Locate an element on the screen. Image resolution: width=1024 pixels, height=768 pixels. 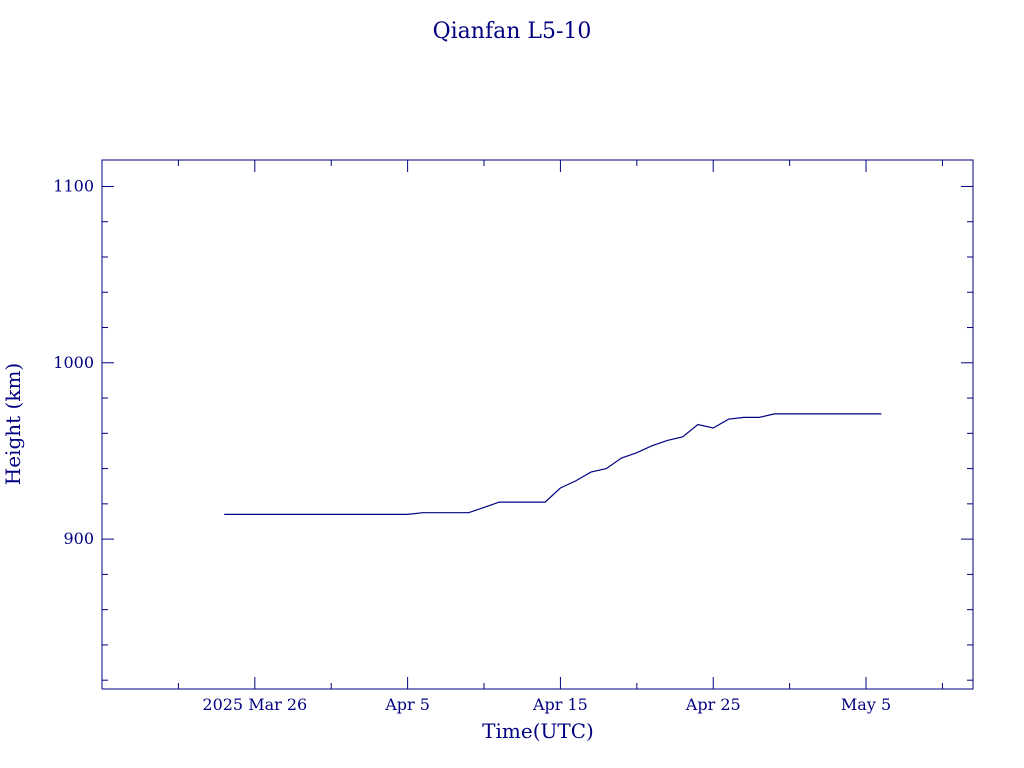
x-tick-label: May 5 is located at coordinates (866, 704).